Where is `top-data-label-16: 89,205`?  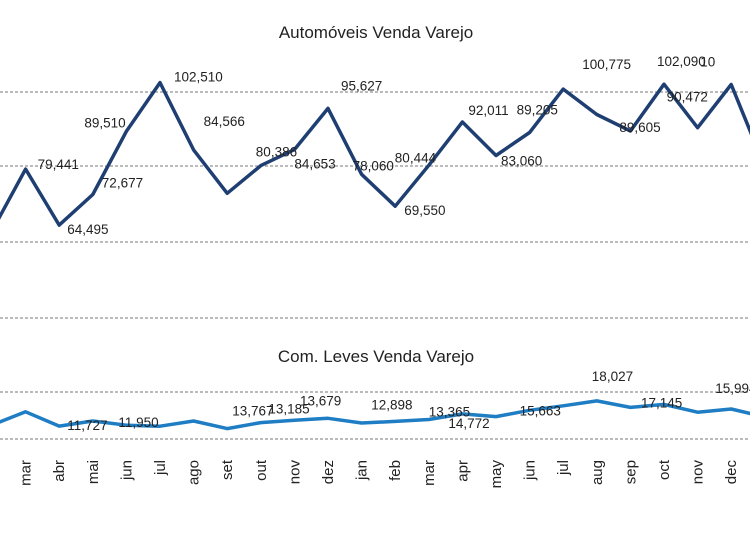
top-data-label-16: 89,205 is located at coordinates (537, 109).